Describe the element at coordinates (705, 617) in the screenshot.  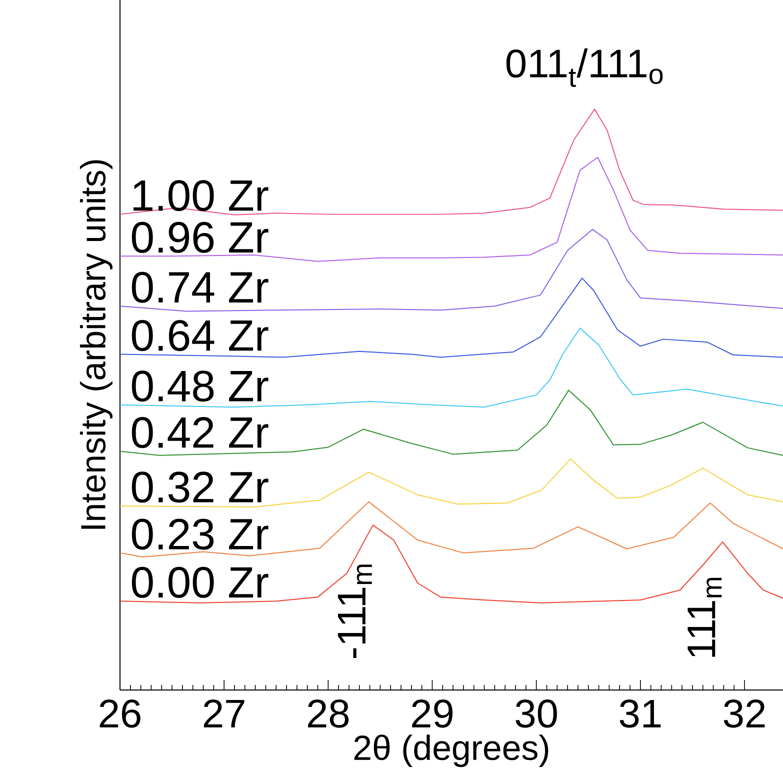
I see `annotation: 111$_{m}$` at that location.